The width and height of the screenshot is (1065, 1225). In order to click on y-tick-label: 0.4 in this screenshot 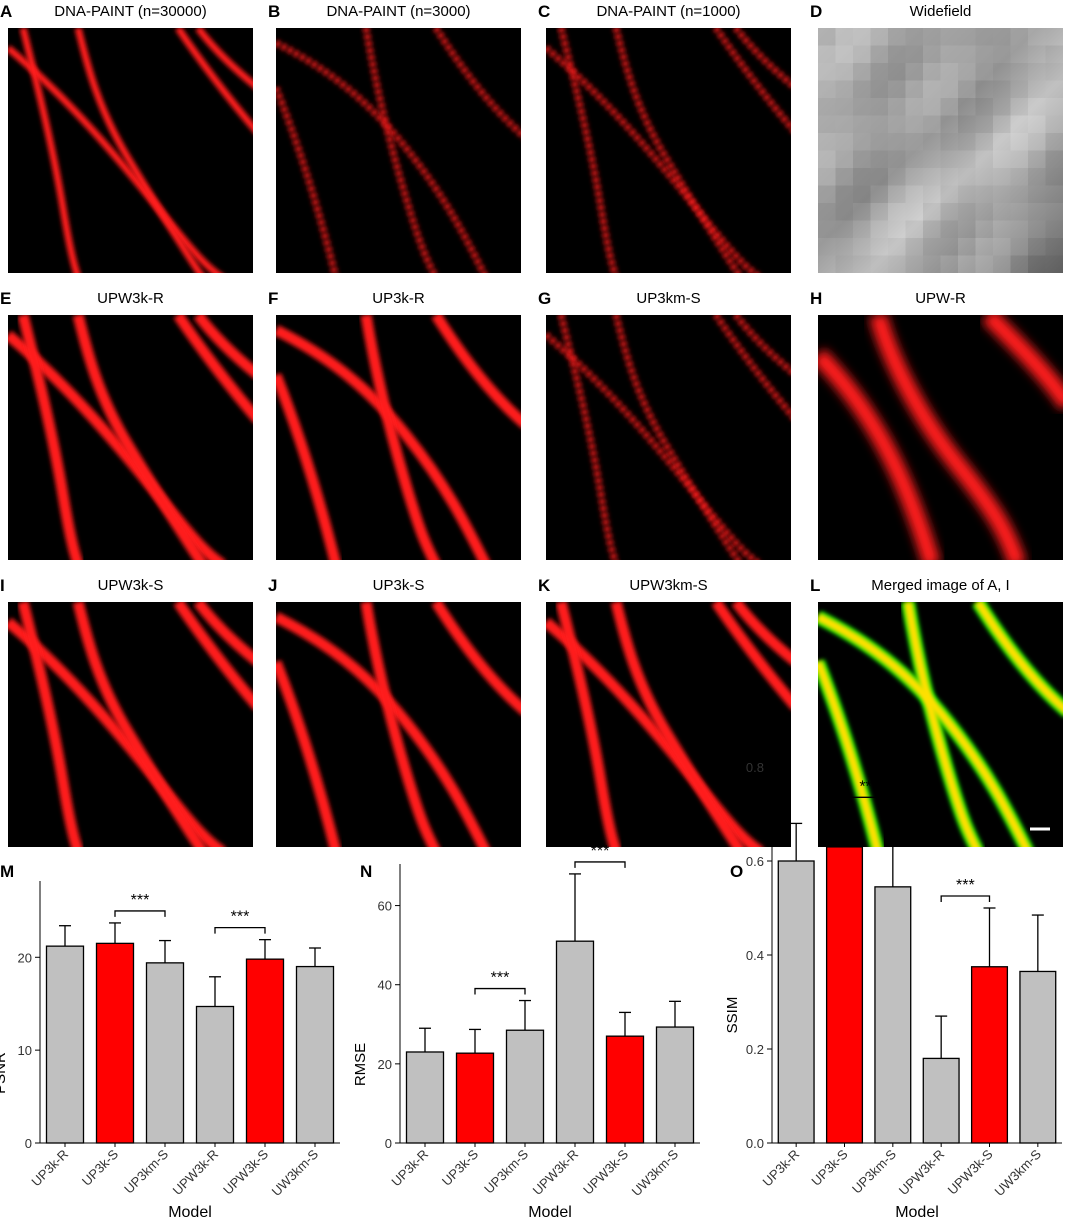, I will do `click(755, 955)`.